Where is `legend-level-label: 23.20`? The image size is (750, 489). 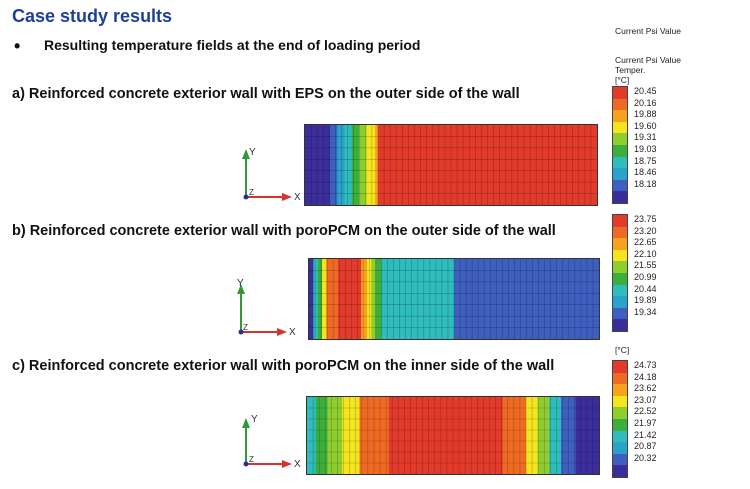
legend-level-label: 23.20 is located at coordinates (645, 230).